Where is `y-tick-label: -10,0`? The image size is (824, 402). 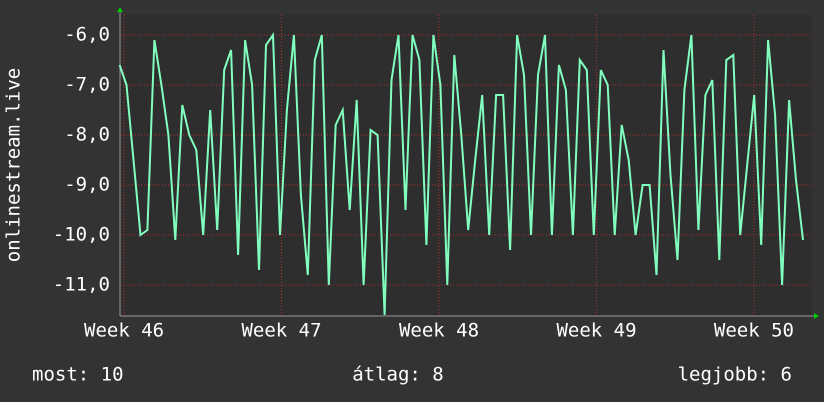
y-tick-label: -10,0 is located at coordinates (81, 235).